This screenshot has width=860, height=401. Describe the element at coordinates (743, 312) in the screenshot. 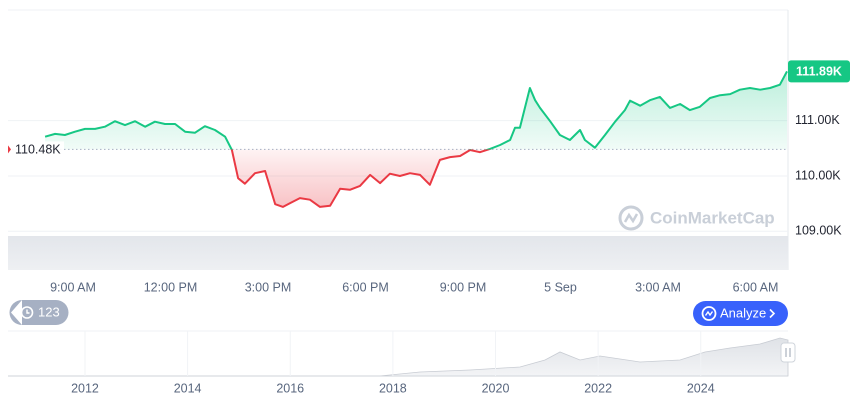

I see `analyze-label: Analyze` at that location.